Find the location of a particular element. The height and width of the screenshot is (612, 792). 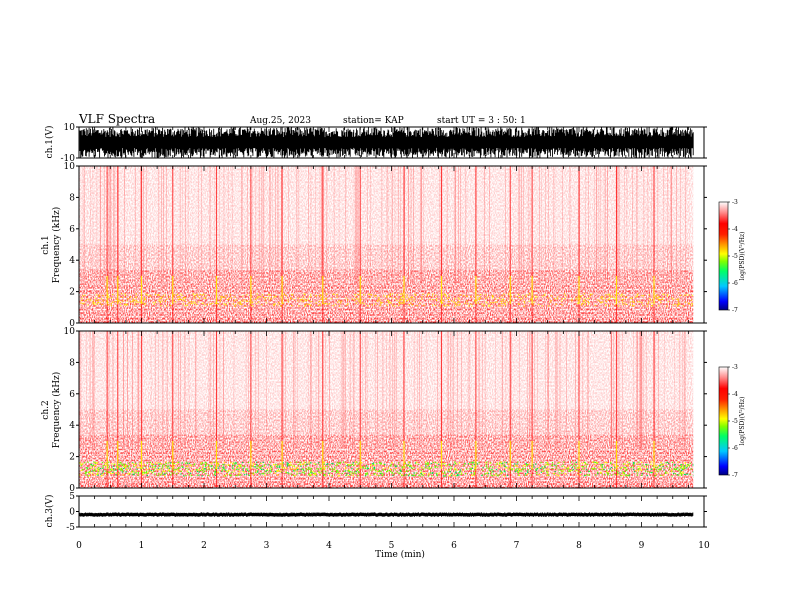

ch2-spec-ytick-label: 10 is located at coordinates (70, 332).